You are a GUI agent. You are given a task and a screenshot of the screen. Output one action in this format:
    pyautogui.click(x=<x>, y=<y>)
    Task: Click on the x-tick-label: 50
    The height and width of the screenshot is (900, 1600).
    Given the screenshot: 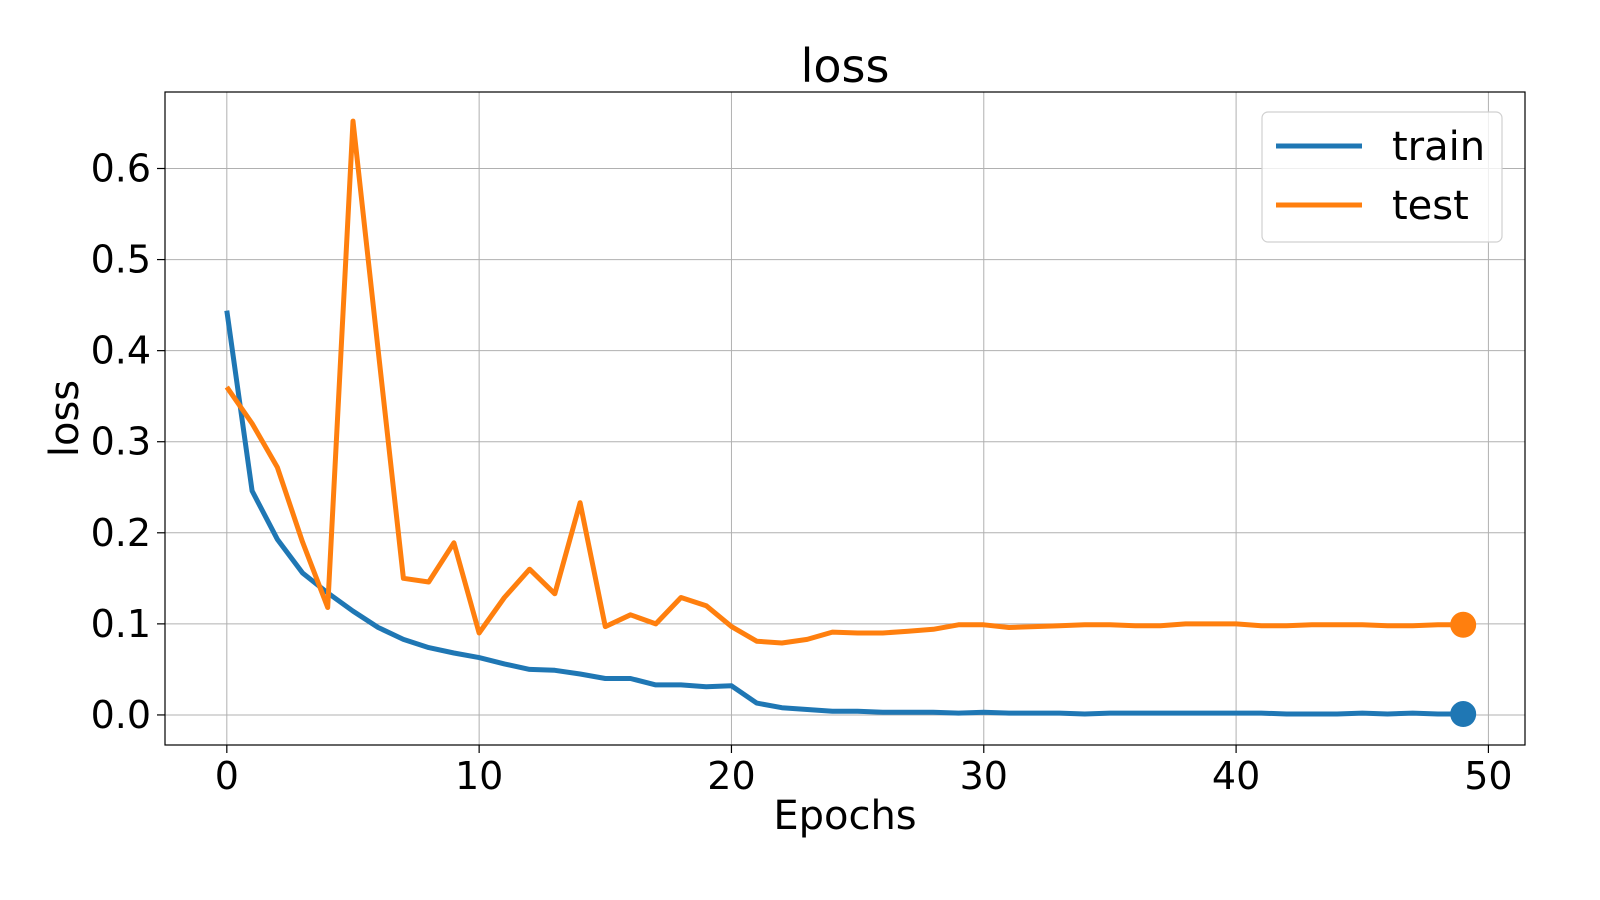 What is the action you would take?
    pyautogui.click(x=1488, y=776)
    